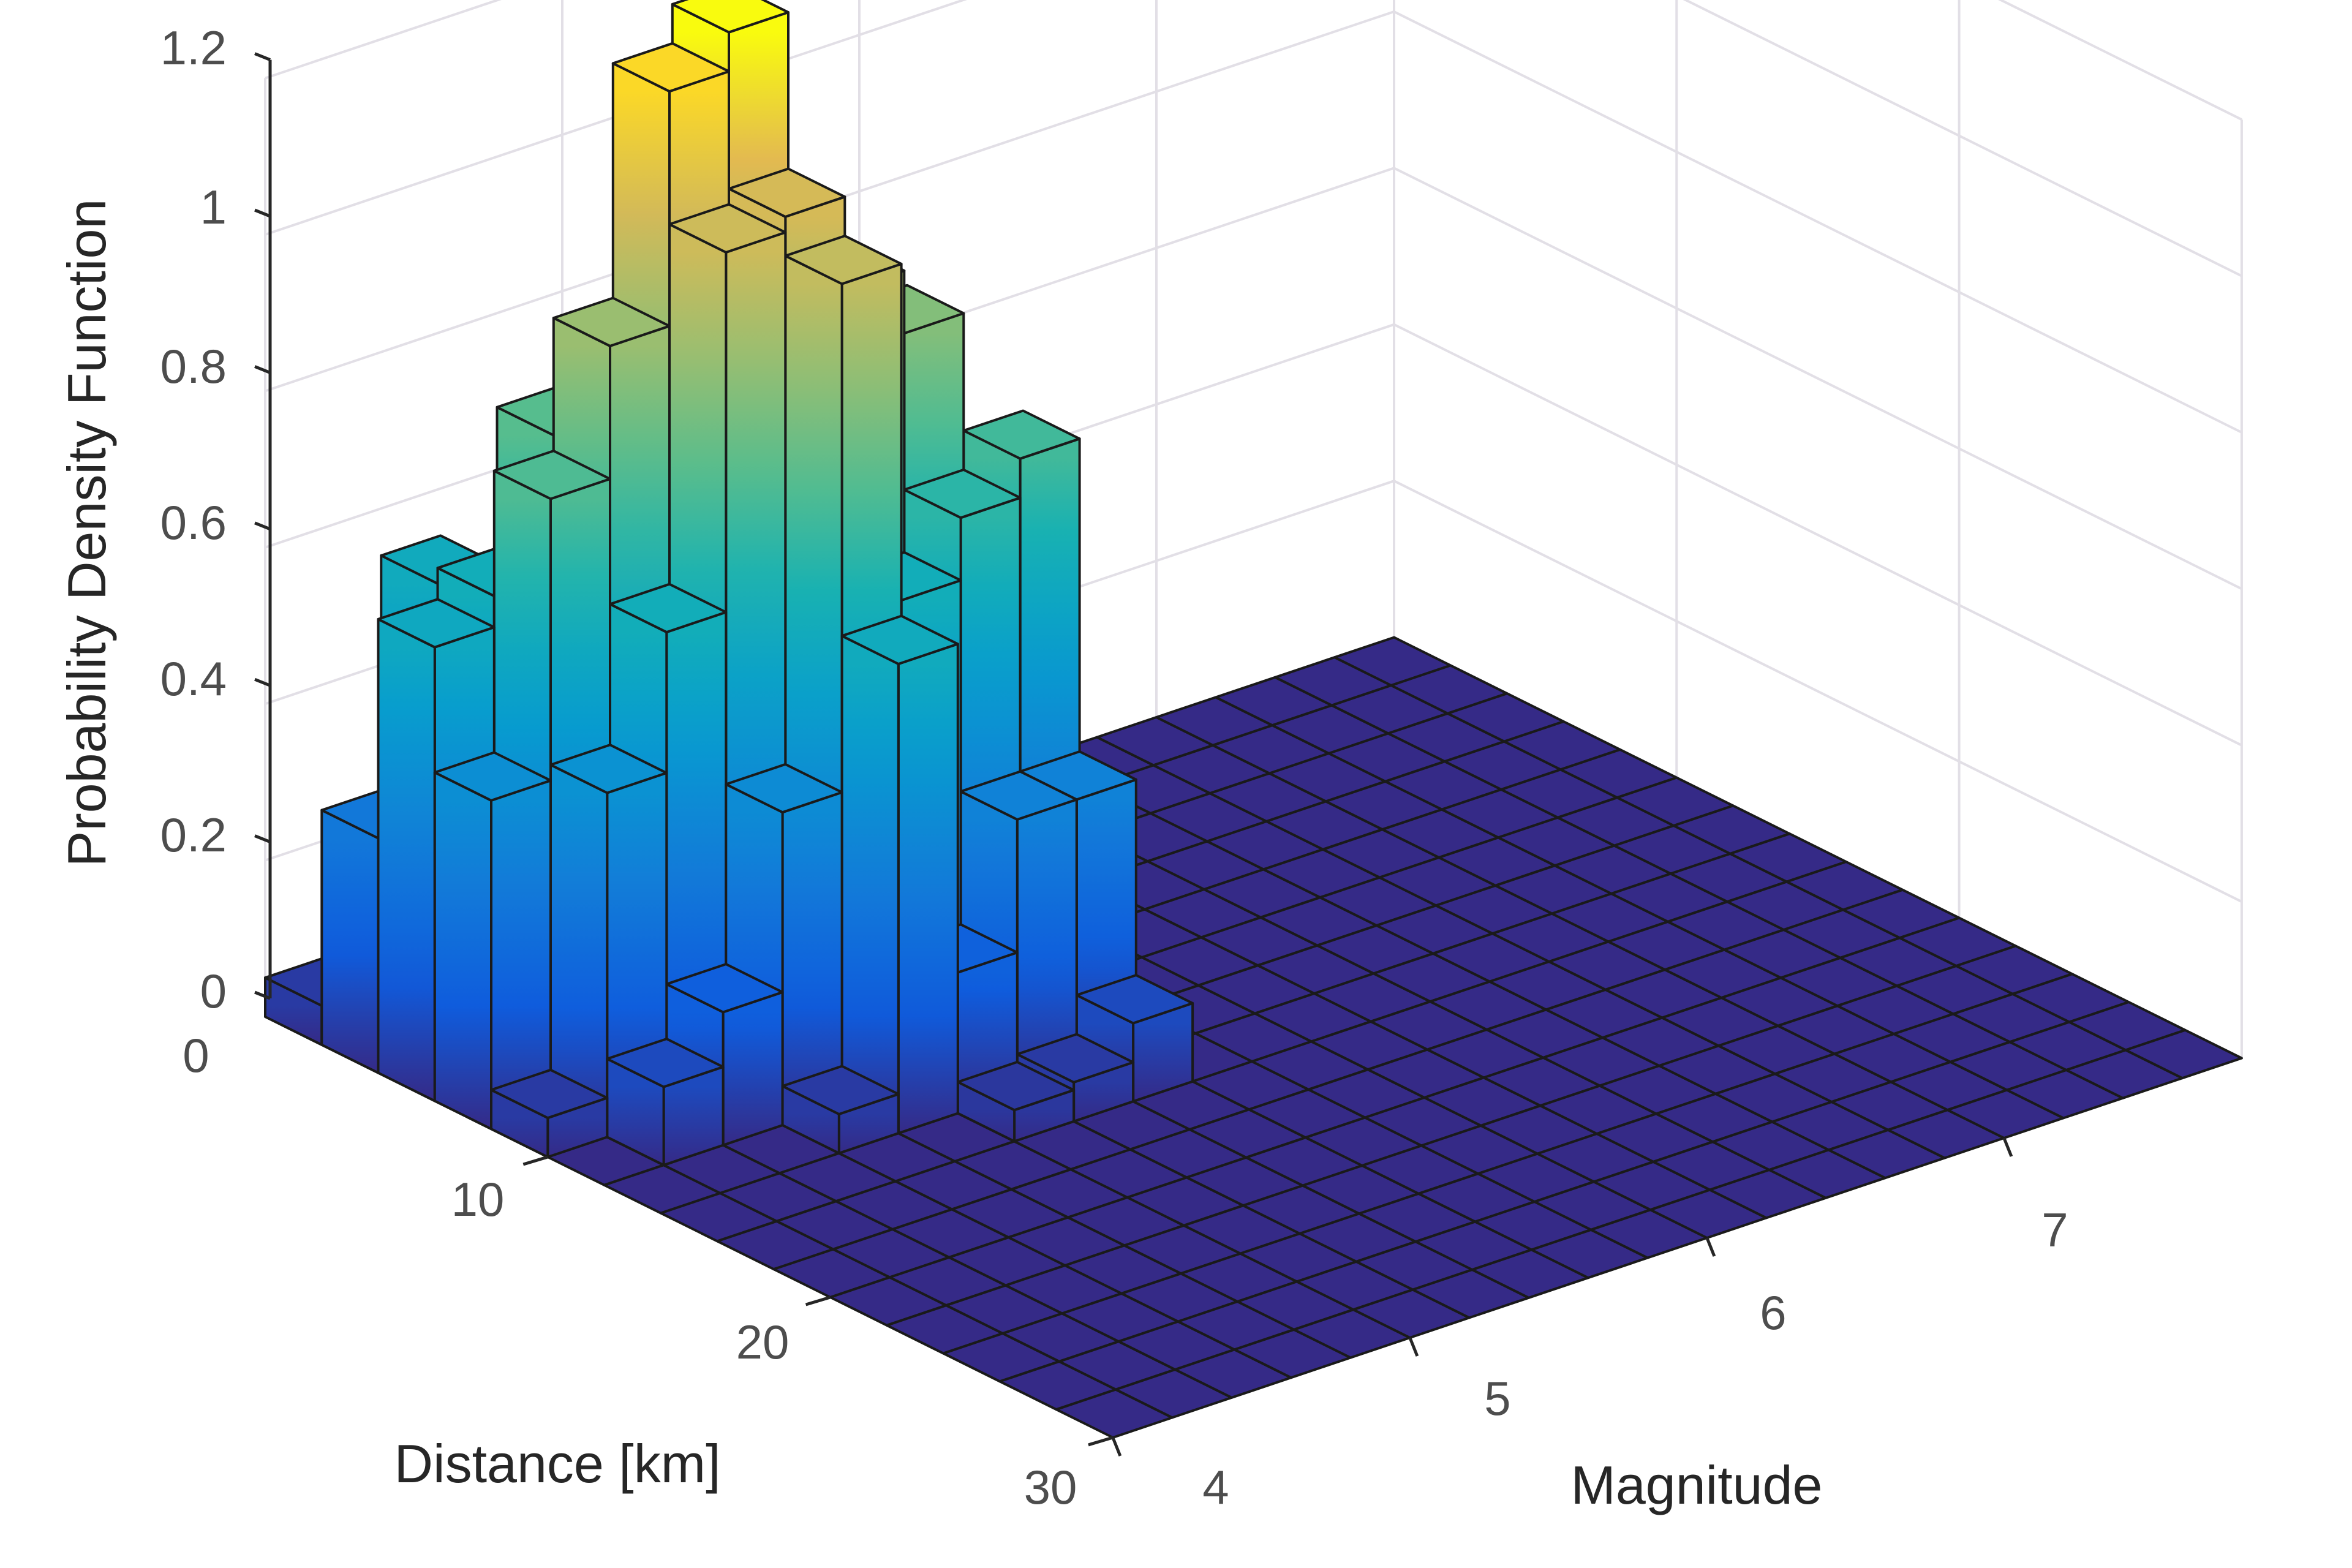  I want to click on z-axis-label: Probability Density Function, so click(87, 533).